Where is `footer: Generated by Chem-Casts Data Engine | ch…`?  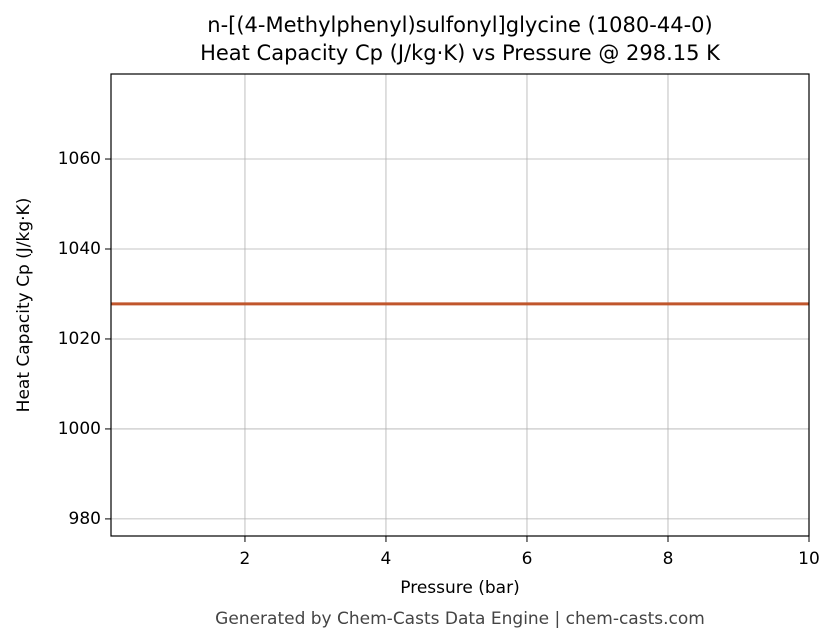
footer: Generated by Chem-Casts Data Engine | ch… is located at coordinates (460, 619).